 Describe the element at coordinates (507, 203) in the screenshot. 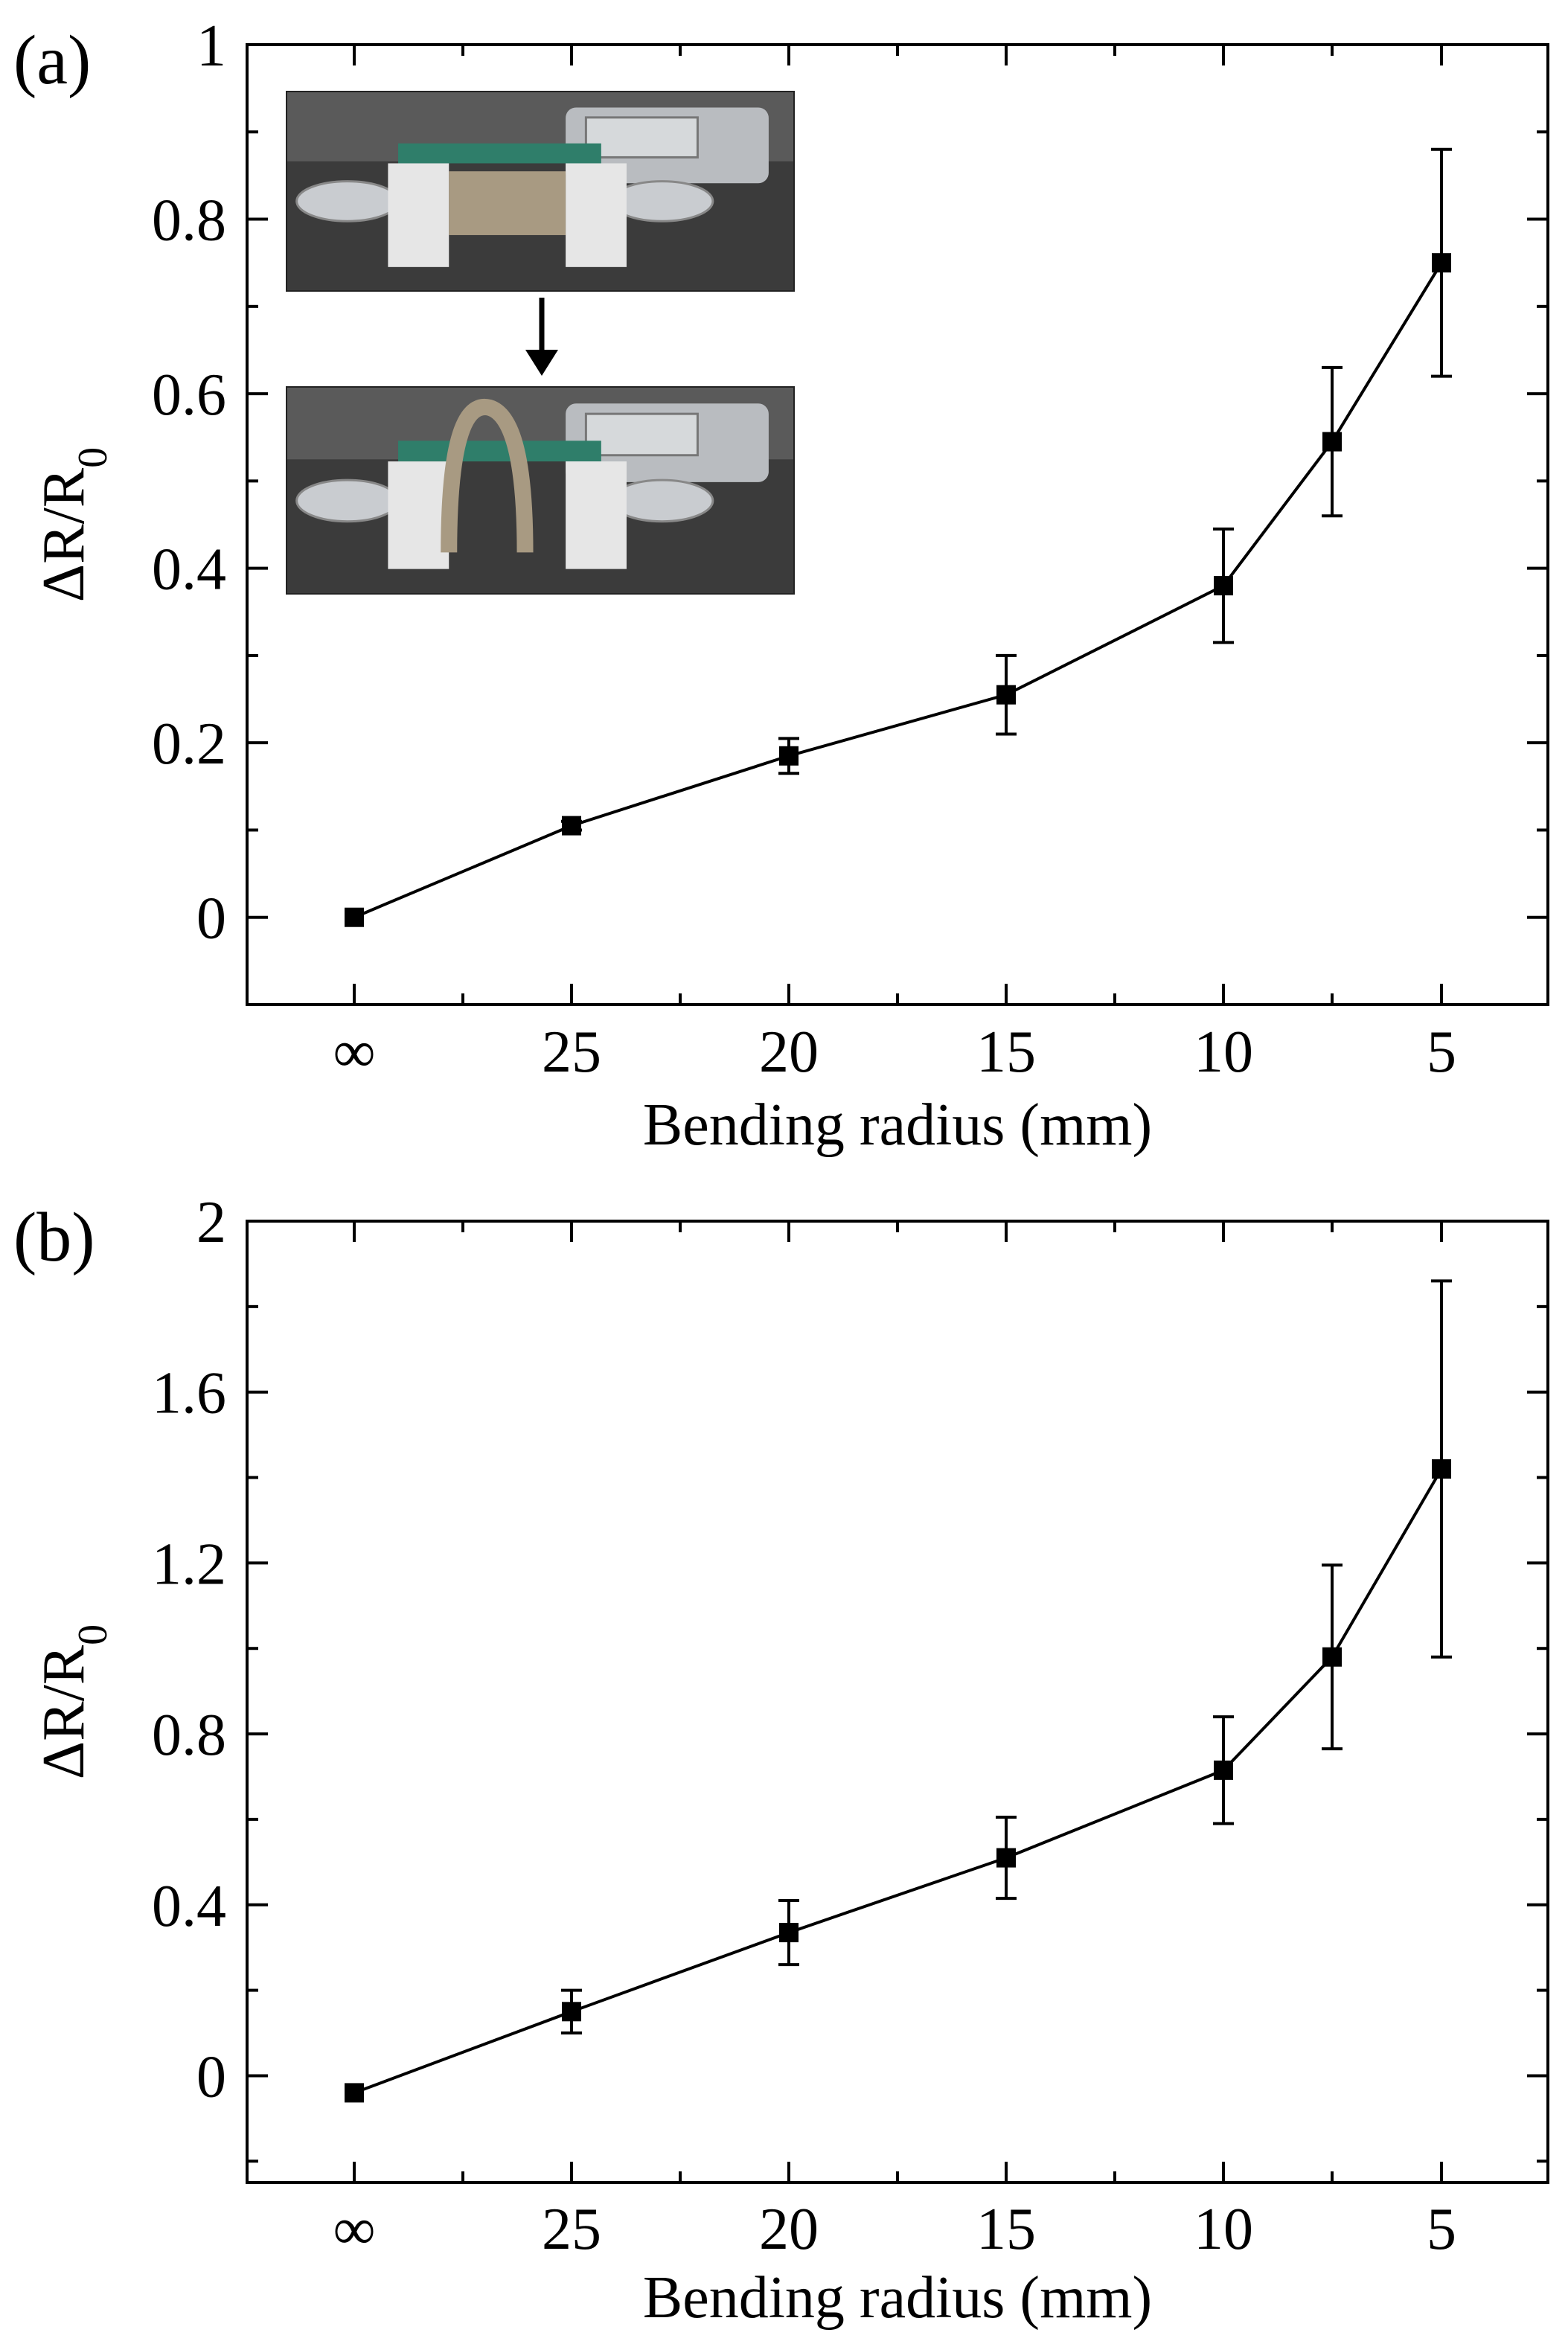

I see `sample-flat` at that location.